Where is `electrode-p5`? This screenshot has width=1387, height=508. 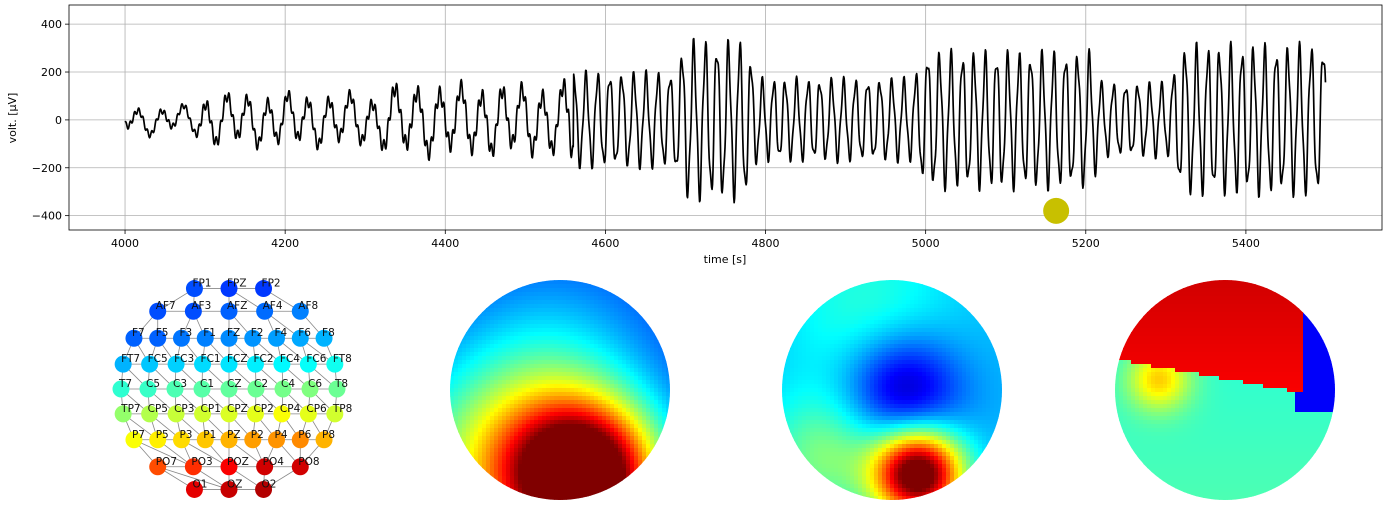 electrode-p5 is located at coordinates (158, 440).